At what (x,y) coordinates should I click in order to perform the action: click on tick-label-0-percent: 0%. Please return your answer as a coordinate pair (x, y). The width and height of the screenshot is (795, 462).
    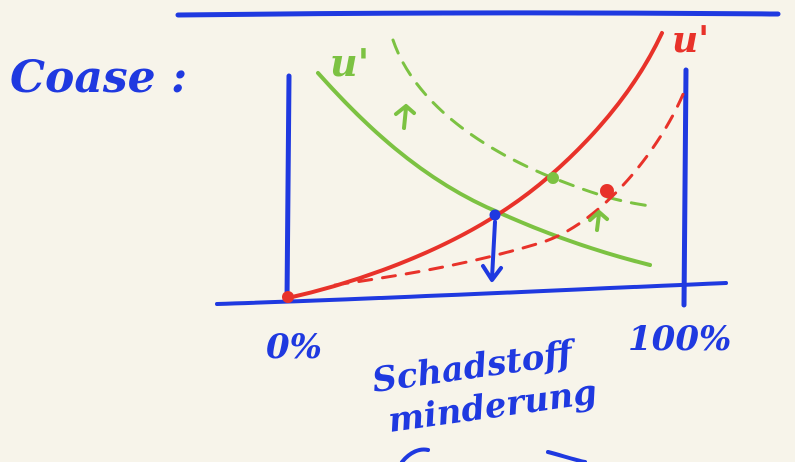
    Looking at the image, I should click on (294, 347).